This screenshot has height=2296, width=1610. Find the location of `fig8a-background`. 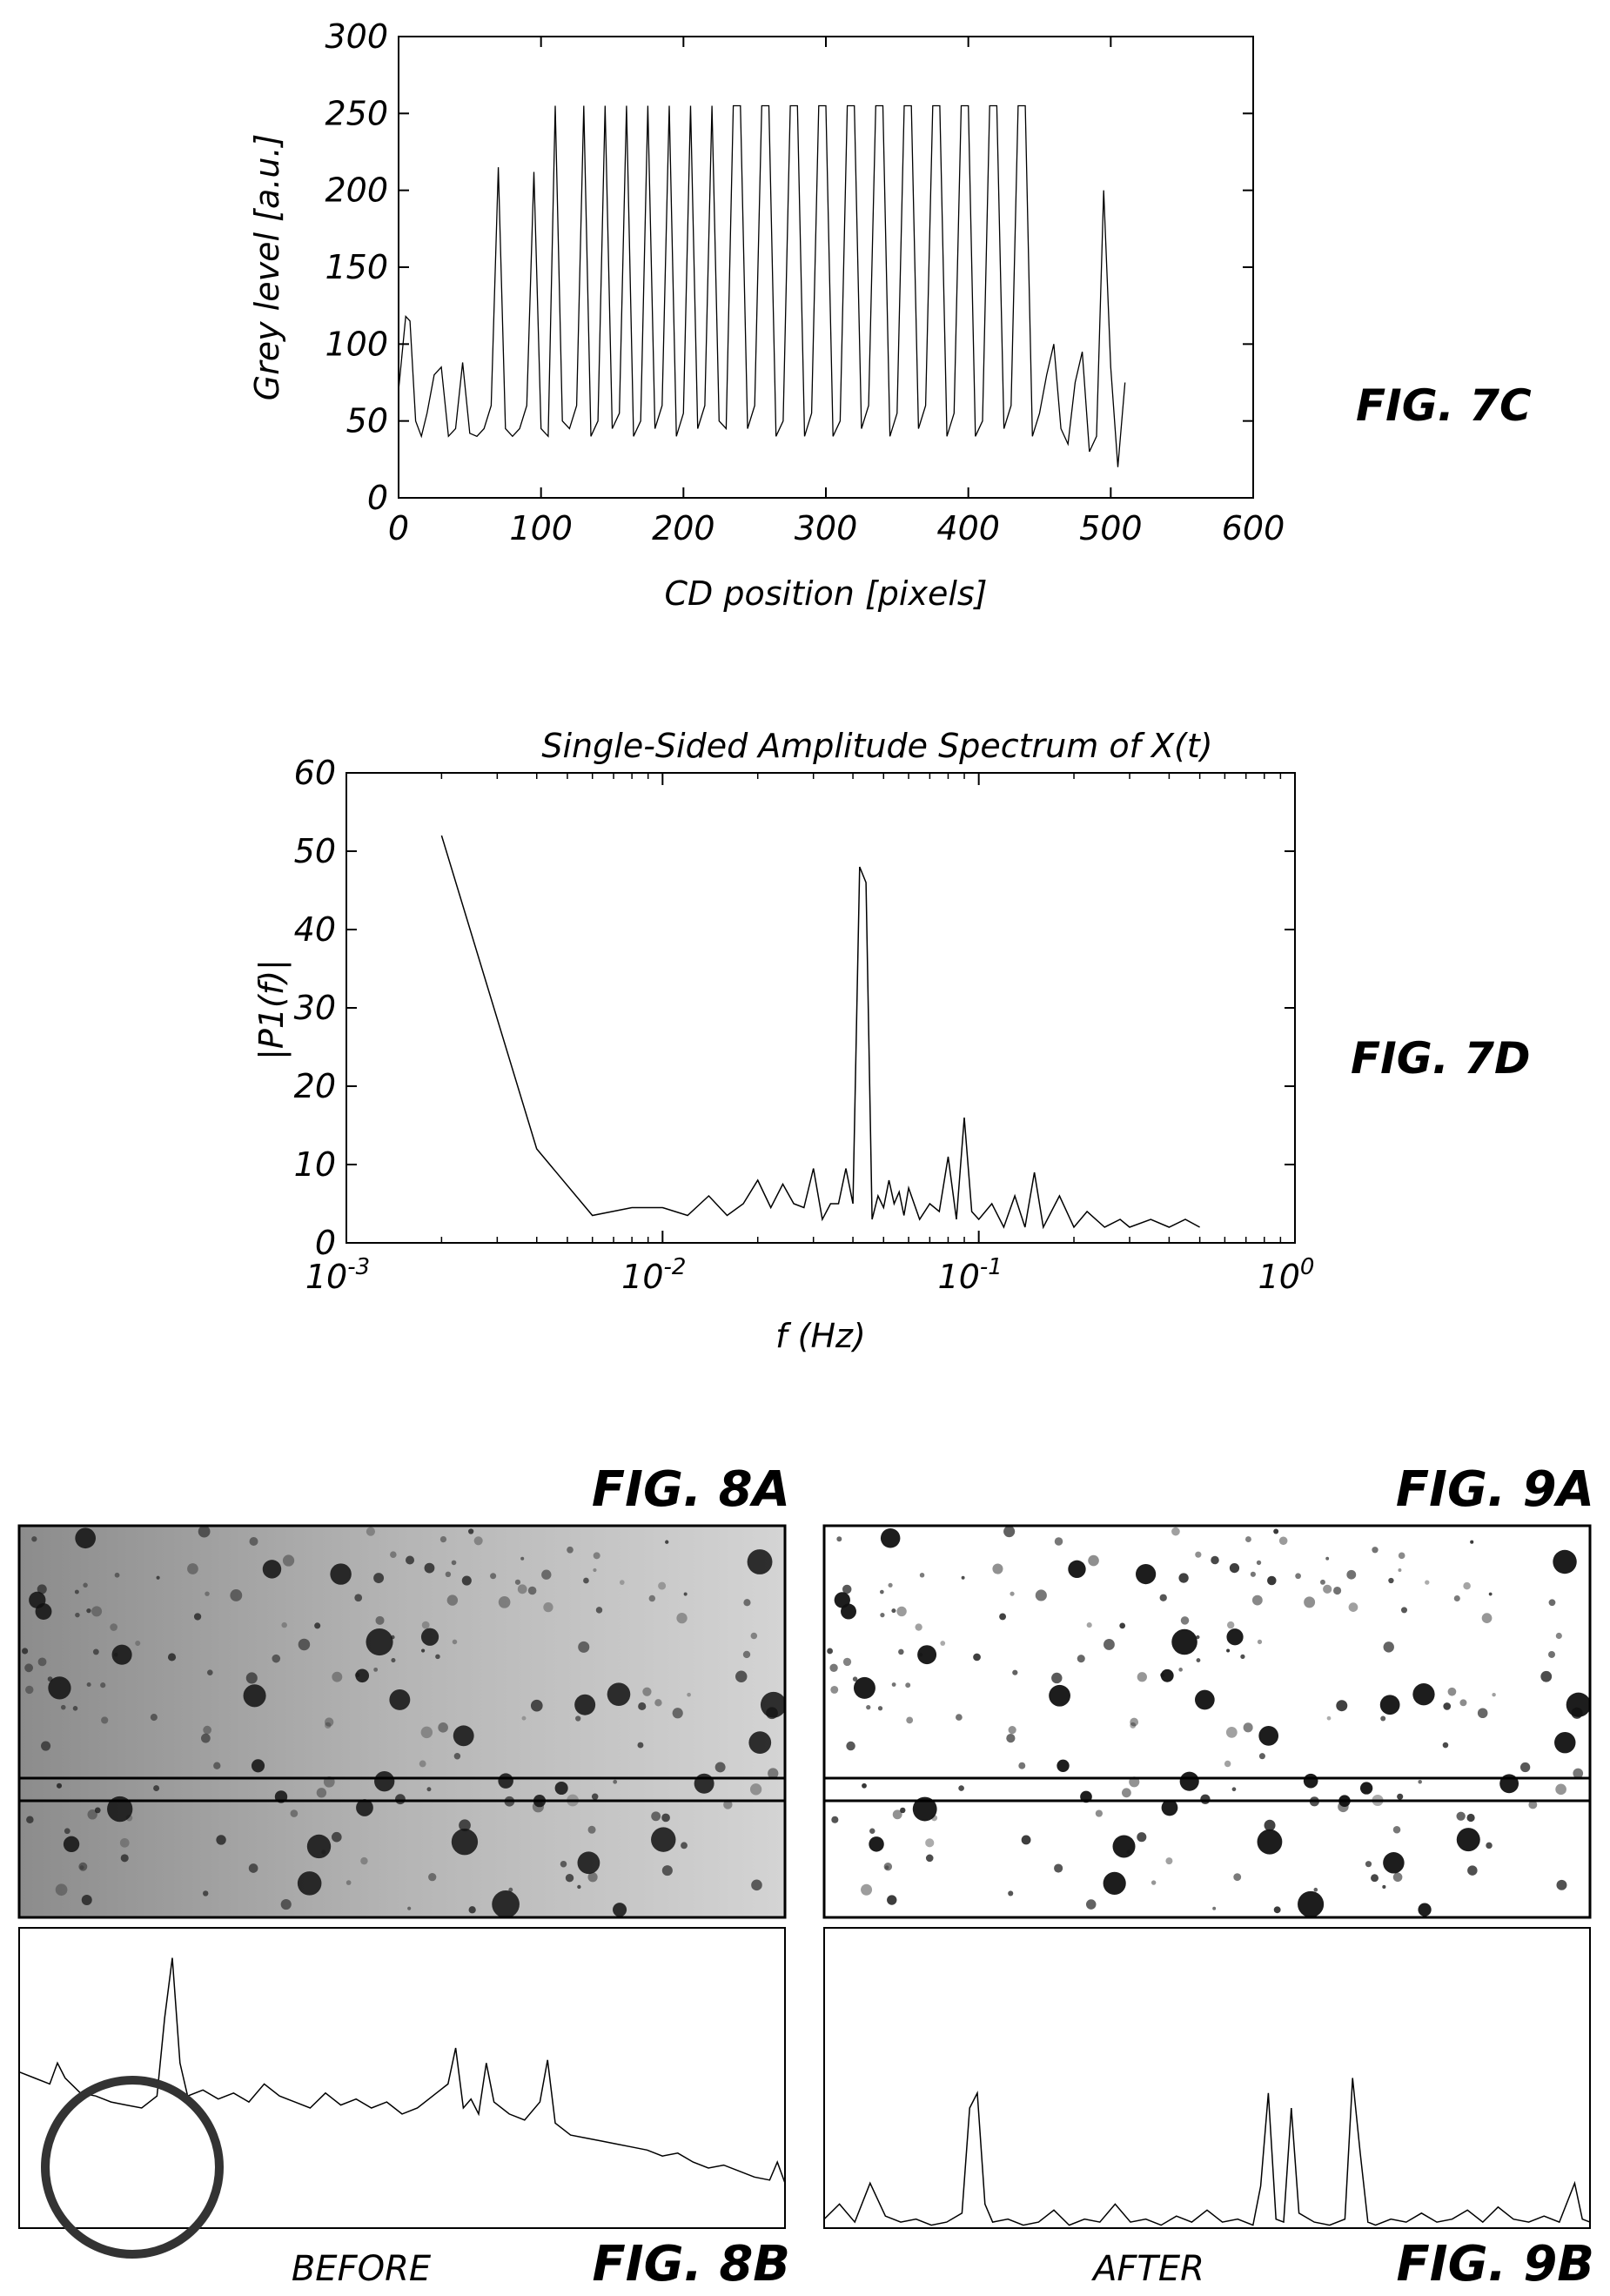

fig8a-background is located at coordinates (402, 1721).